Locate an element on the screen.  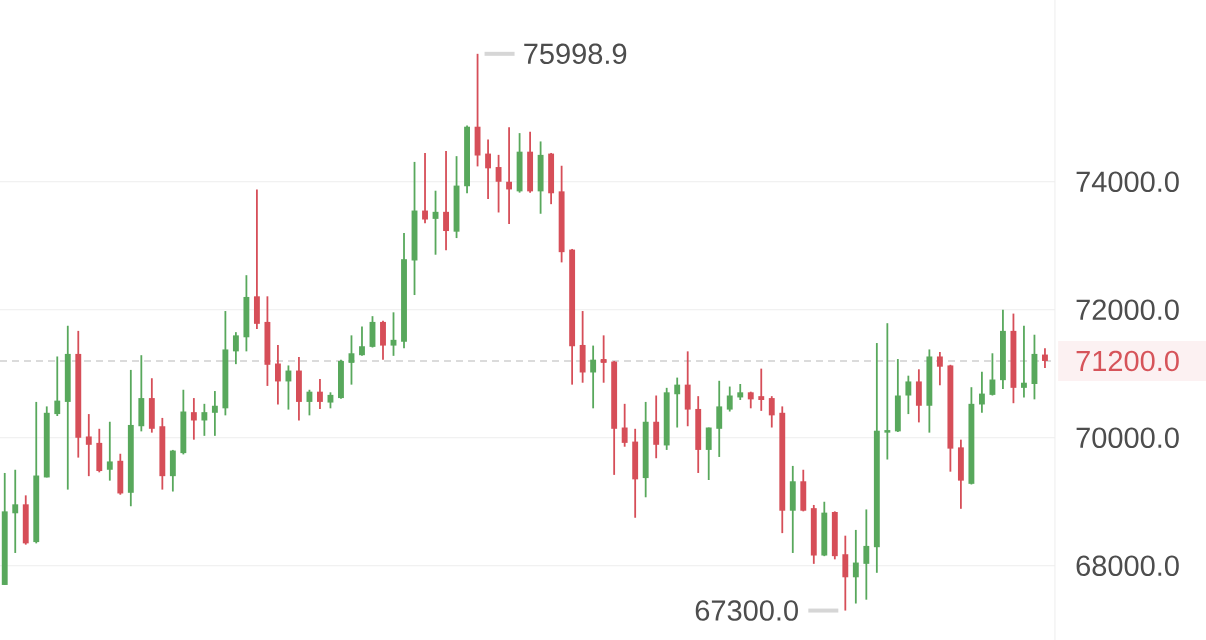
annotation: 67300.0 is located at coordinates (746, 610).